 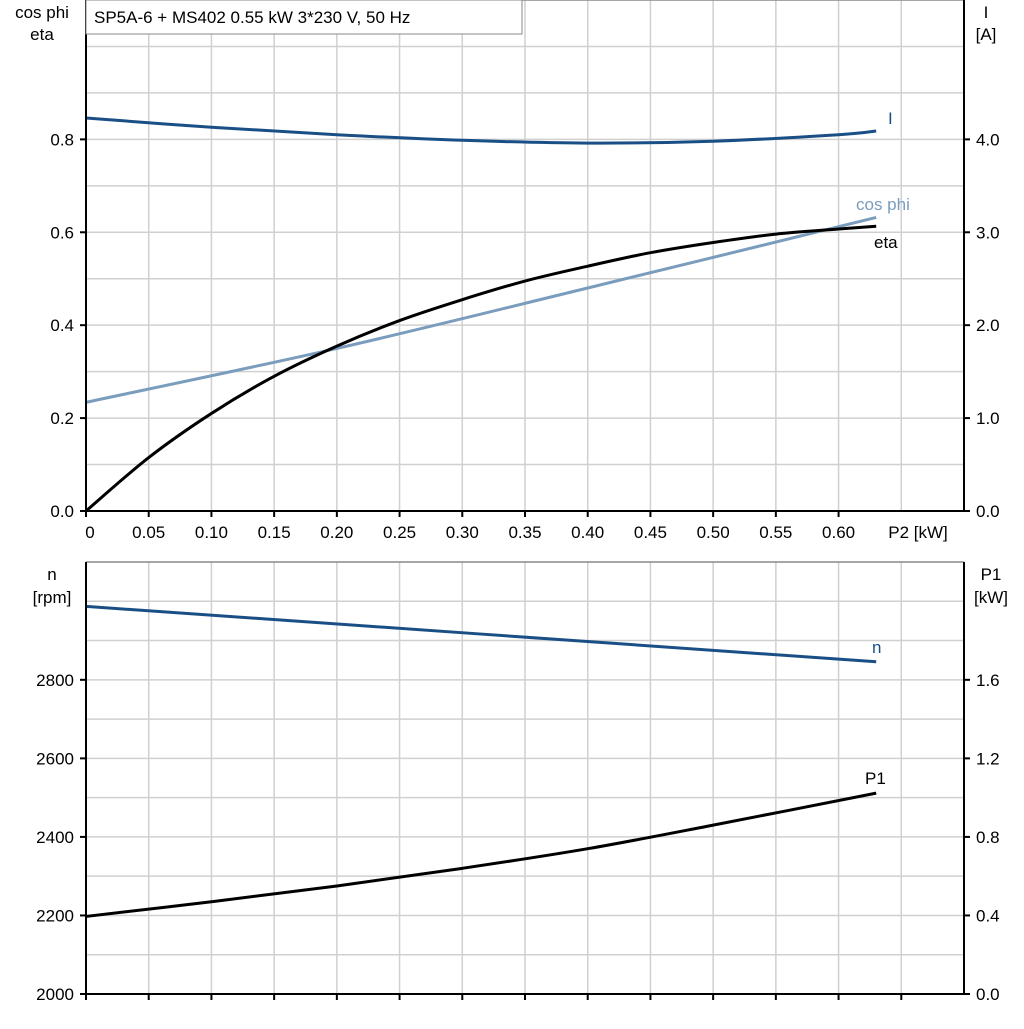 I want to click on x-axis-label: P2 [kW], so click(x=918, y=532).